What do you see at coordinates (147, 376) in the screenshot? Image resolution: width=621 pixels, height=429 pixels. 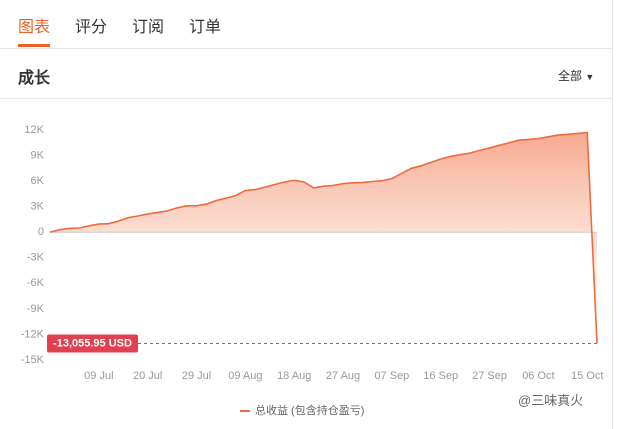 I see `x-tick-label: 20 Jul` at bounding box center [147, 376].